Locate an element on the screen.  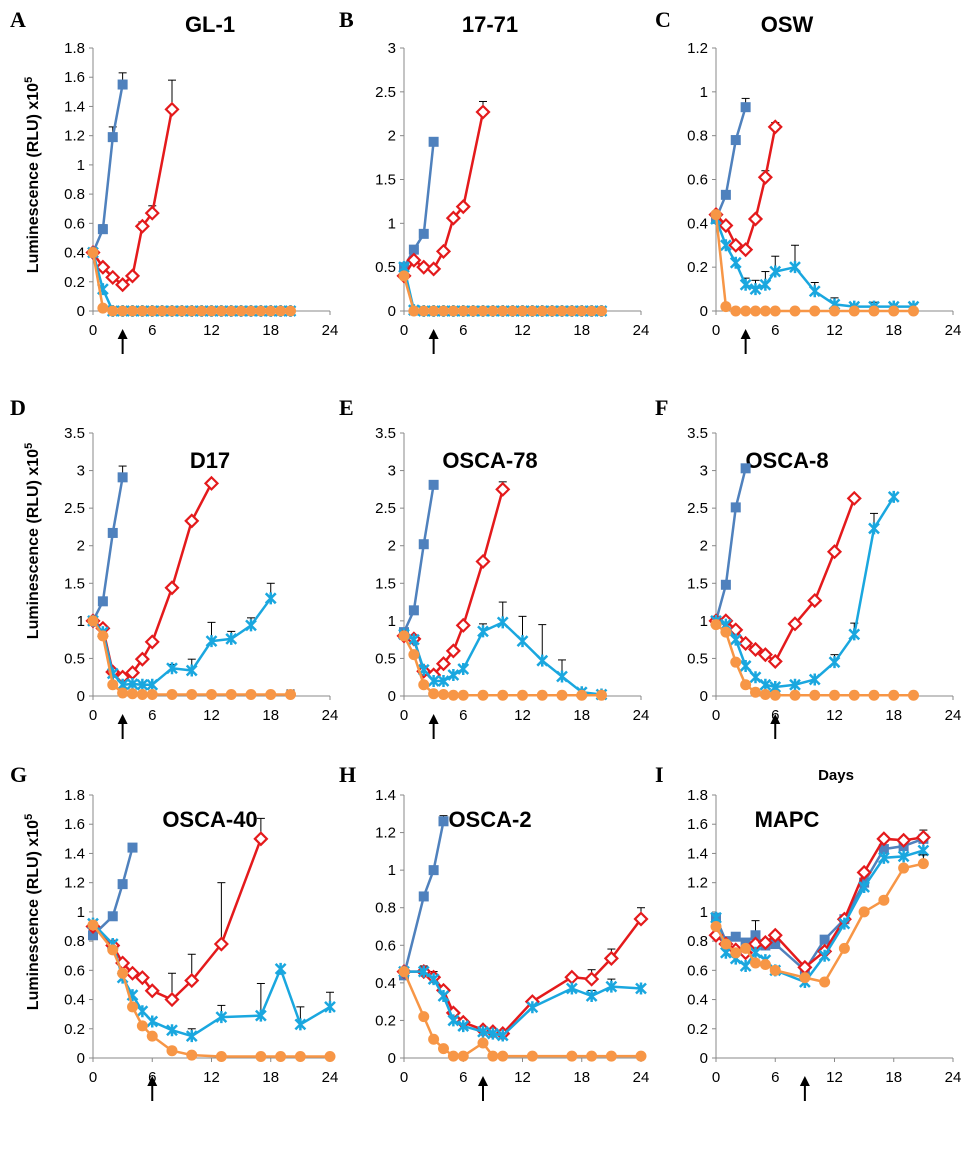
y-tick-label: 1.8 is located at coordinates (697, 795).